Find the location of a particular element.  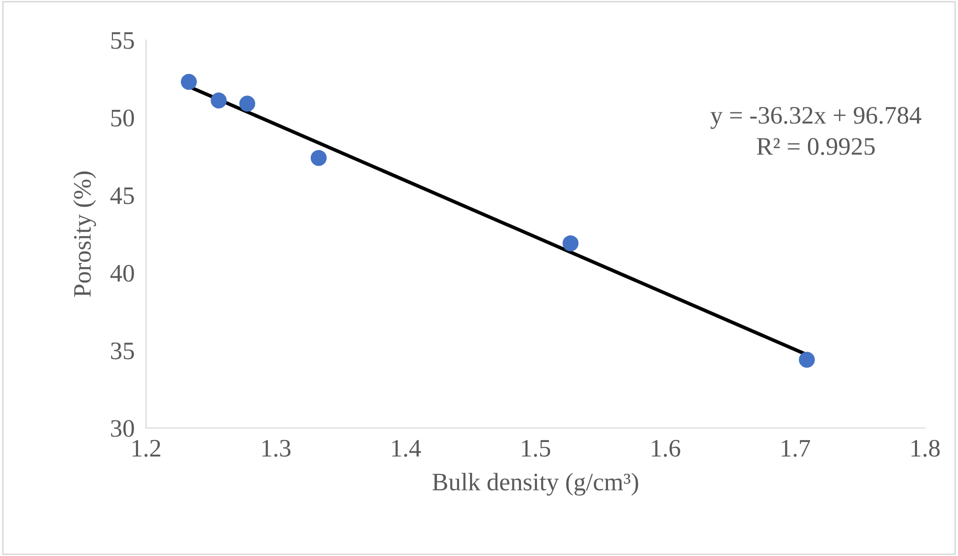

x-axis-title: Bulk density (g/cm³) is located at coordinates (535, 484).